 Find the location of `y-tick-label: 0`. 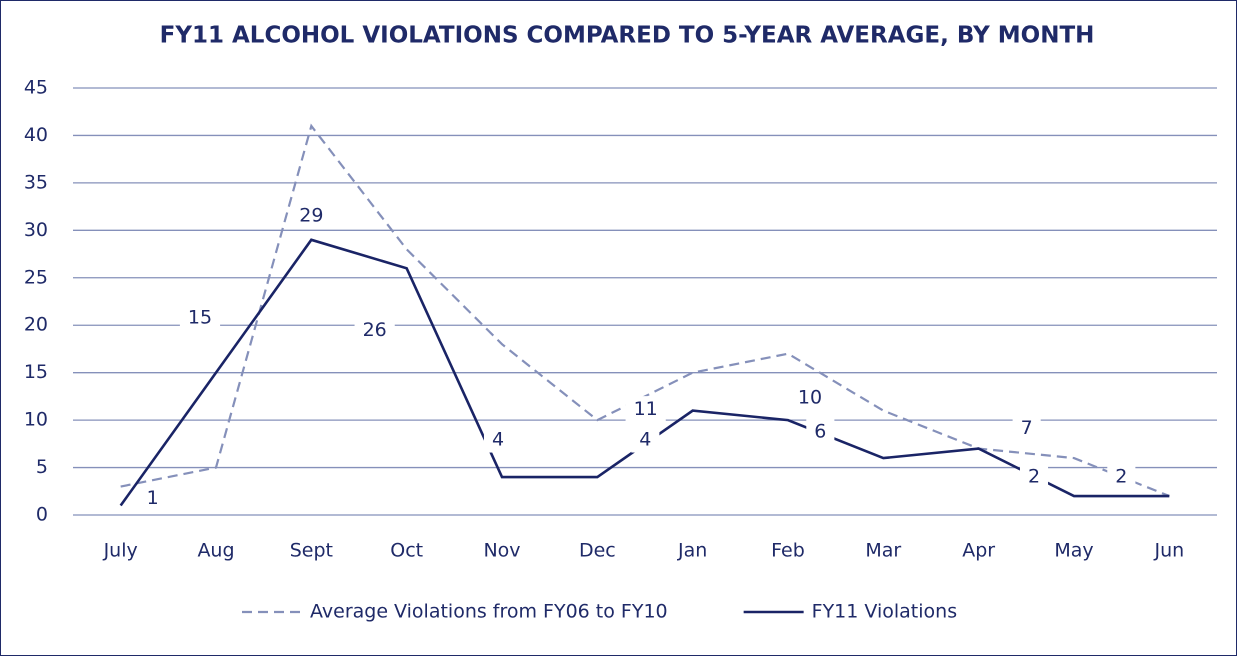

y-tick-label: 0 is located at coordinates (42, 515).